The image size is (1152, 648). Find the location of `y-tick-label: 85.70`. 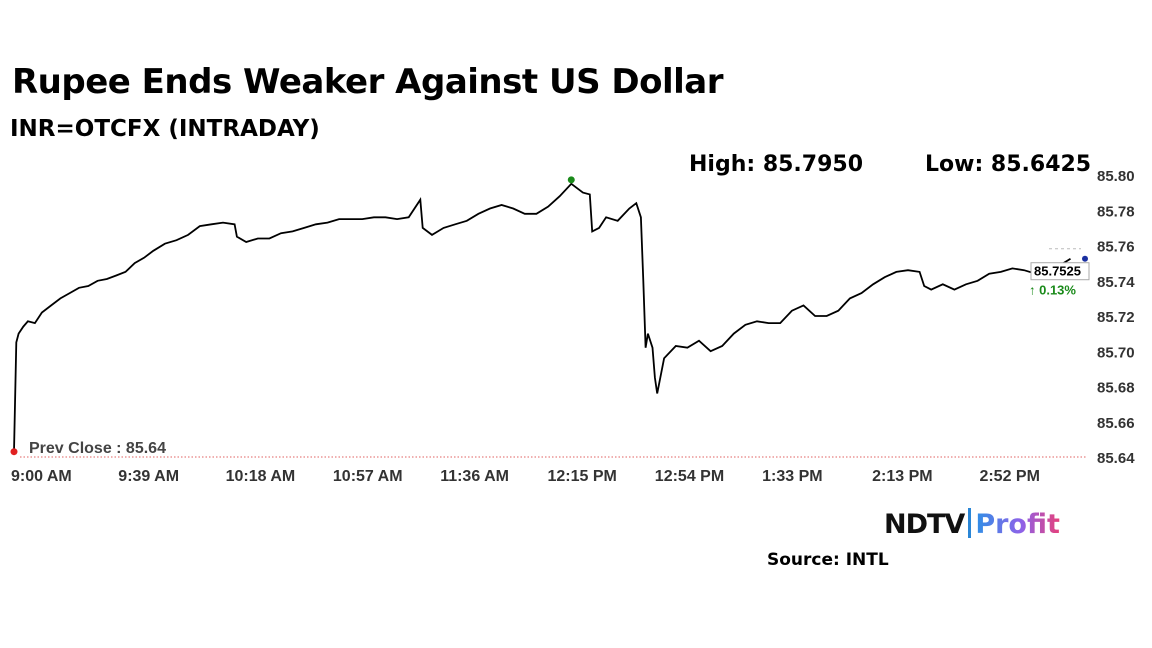

y-tick-label: 85.70 is located at coordinates (1116, 352).